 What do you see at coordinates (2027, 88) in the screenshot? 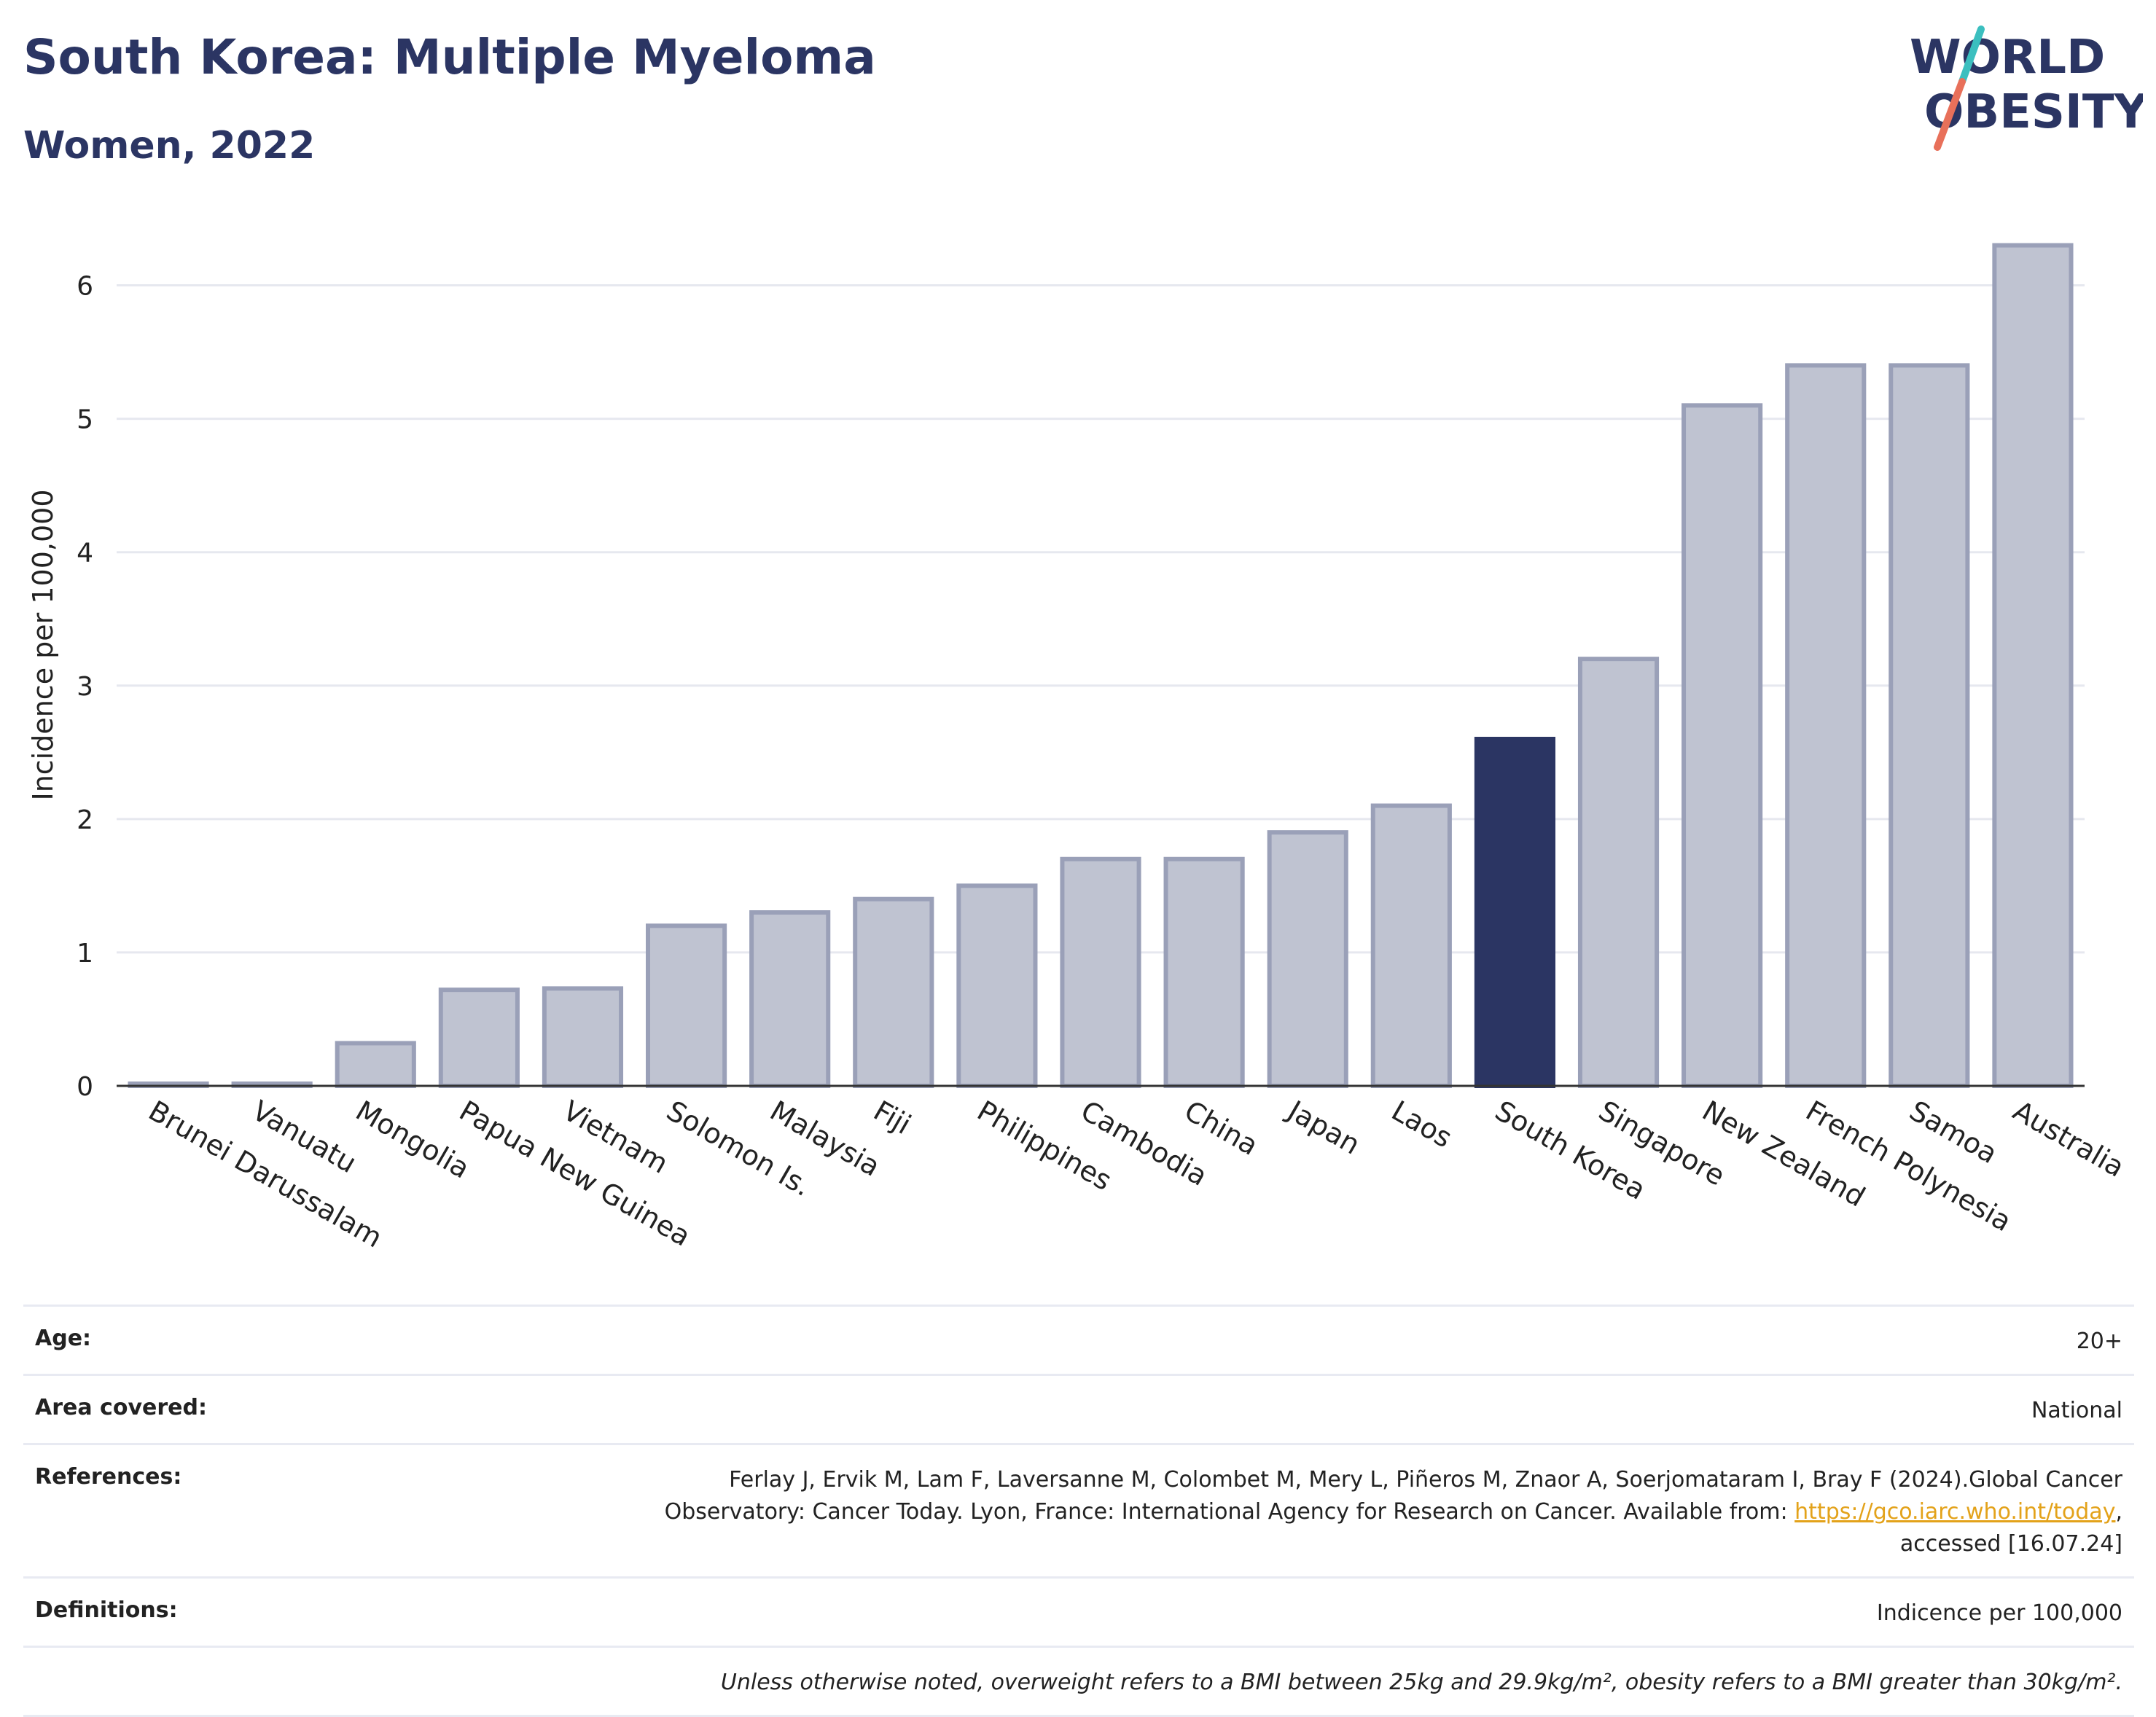
I see `world-obesity-logo: WORLD OBESITY` at bounding box center [2027, 88].